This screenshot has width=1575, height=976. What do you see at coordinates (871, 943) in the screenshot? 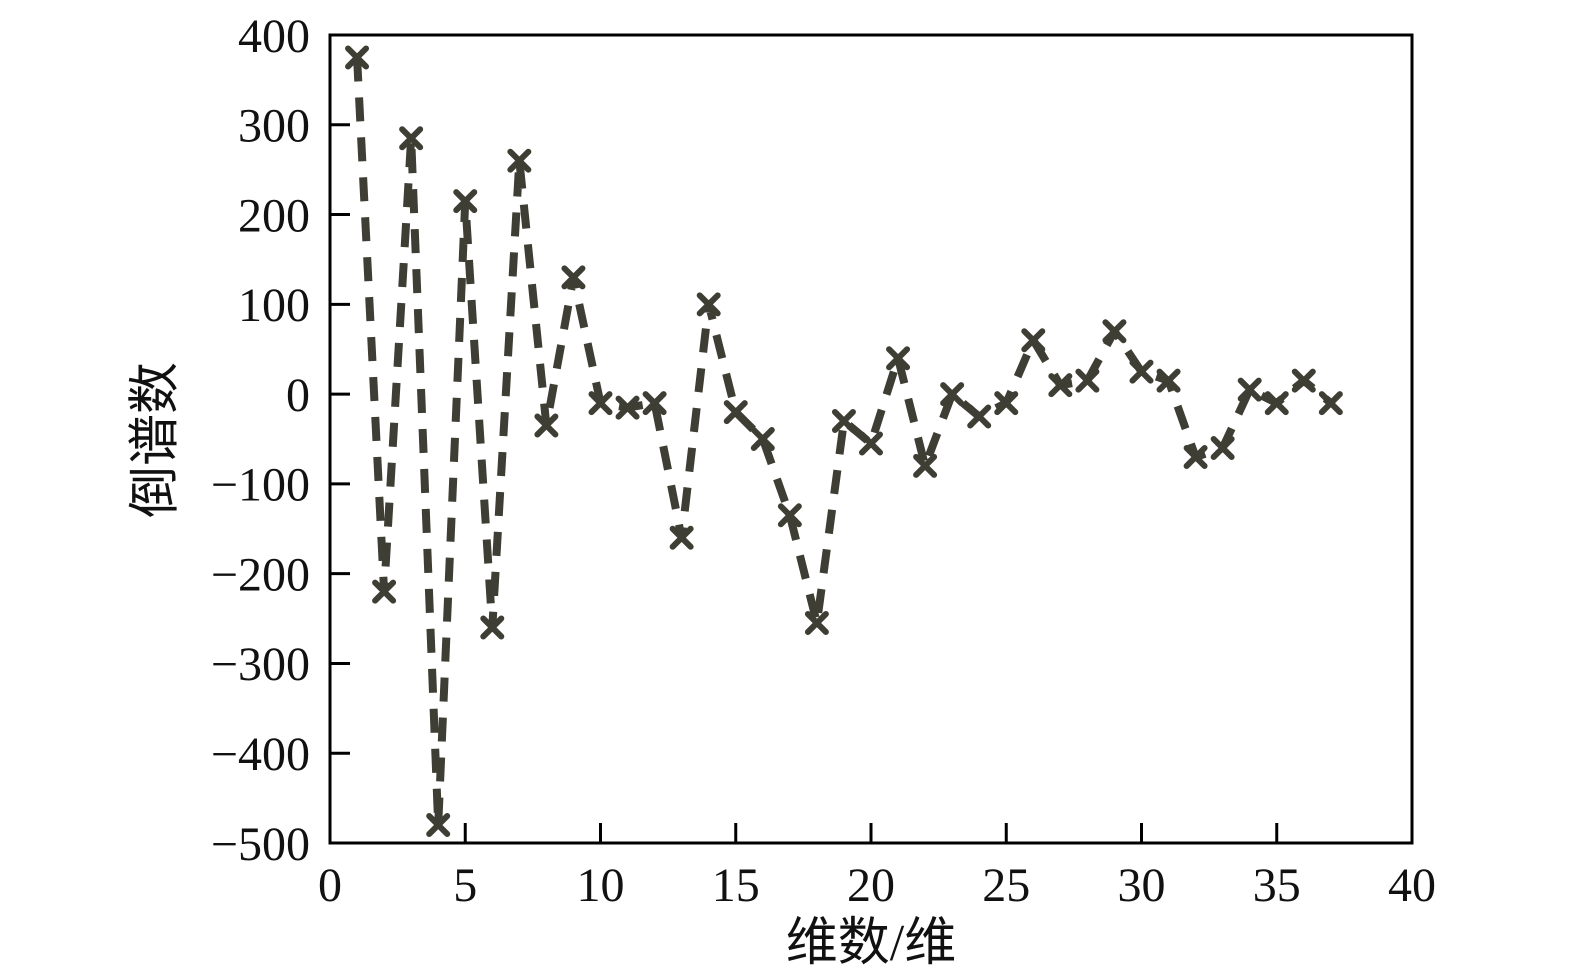
I see `x-axis-label: 维数/维` at bounding box center [871, 943].